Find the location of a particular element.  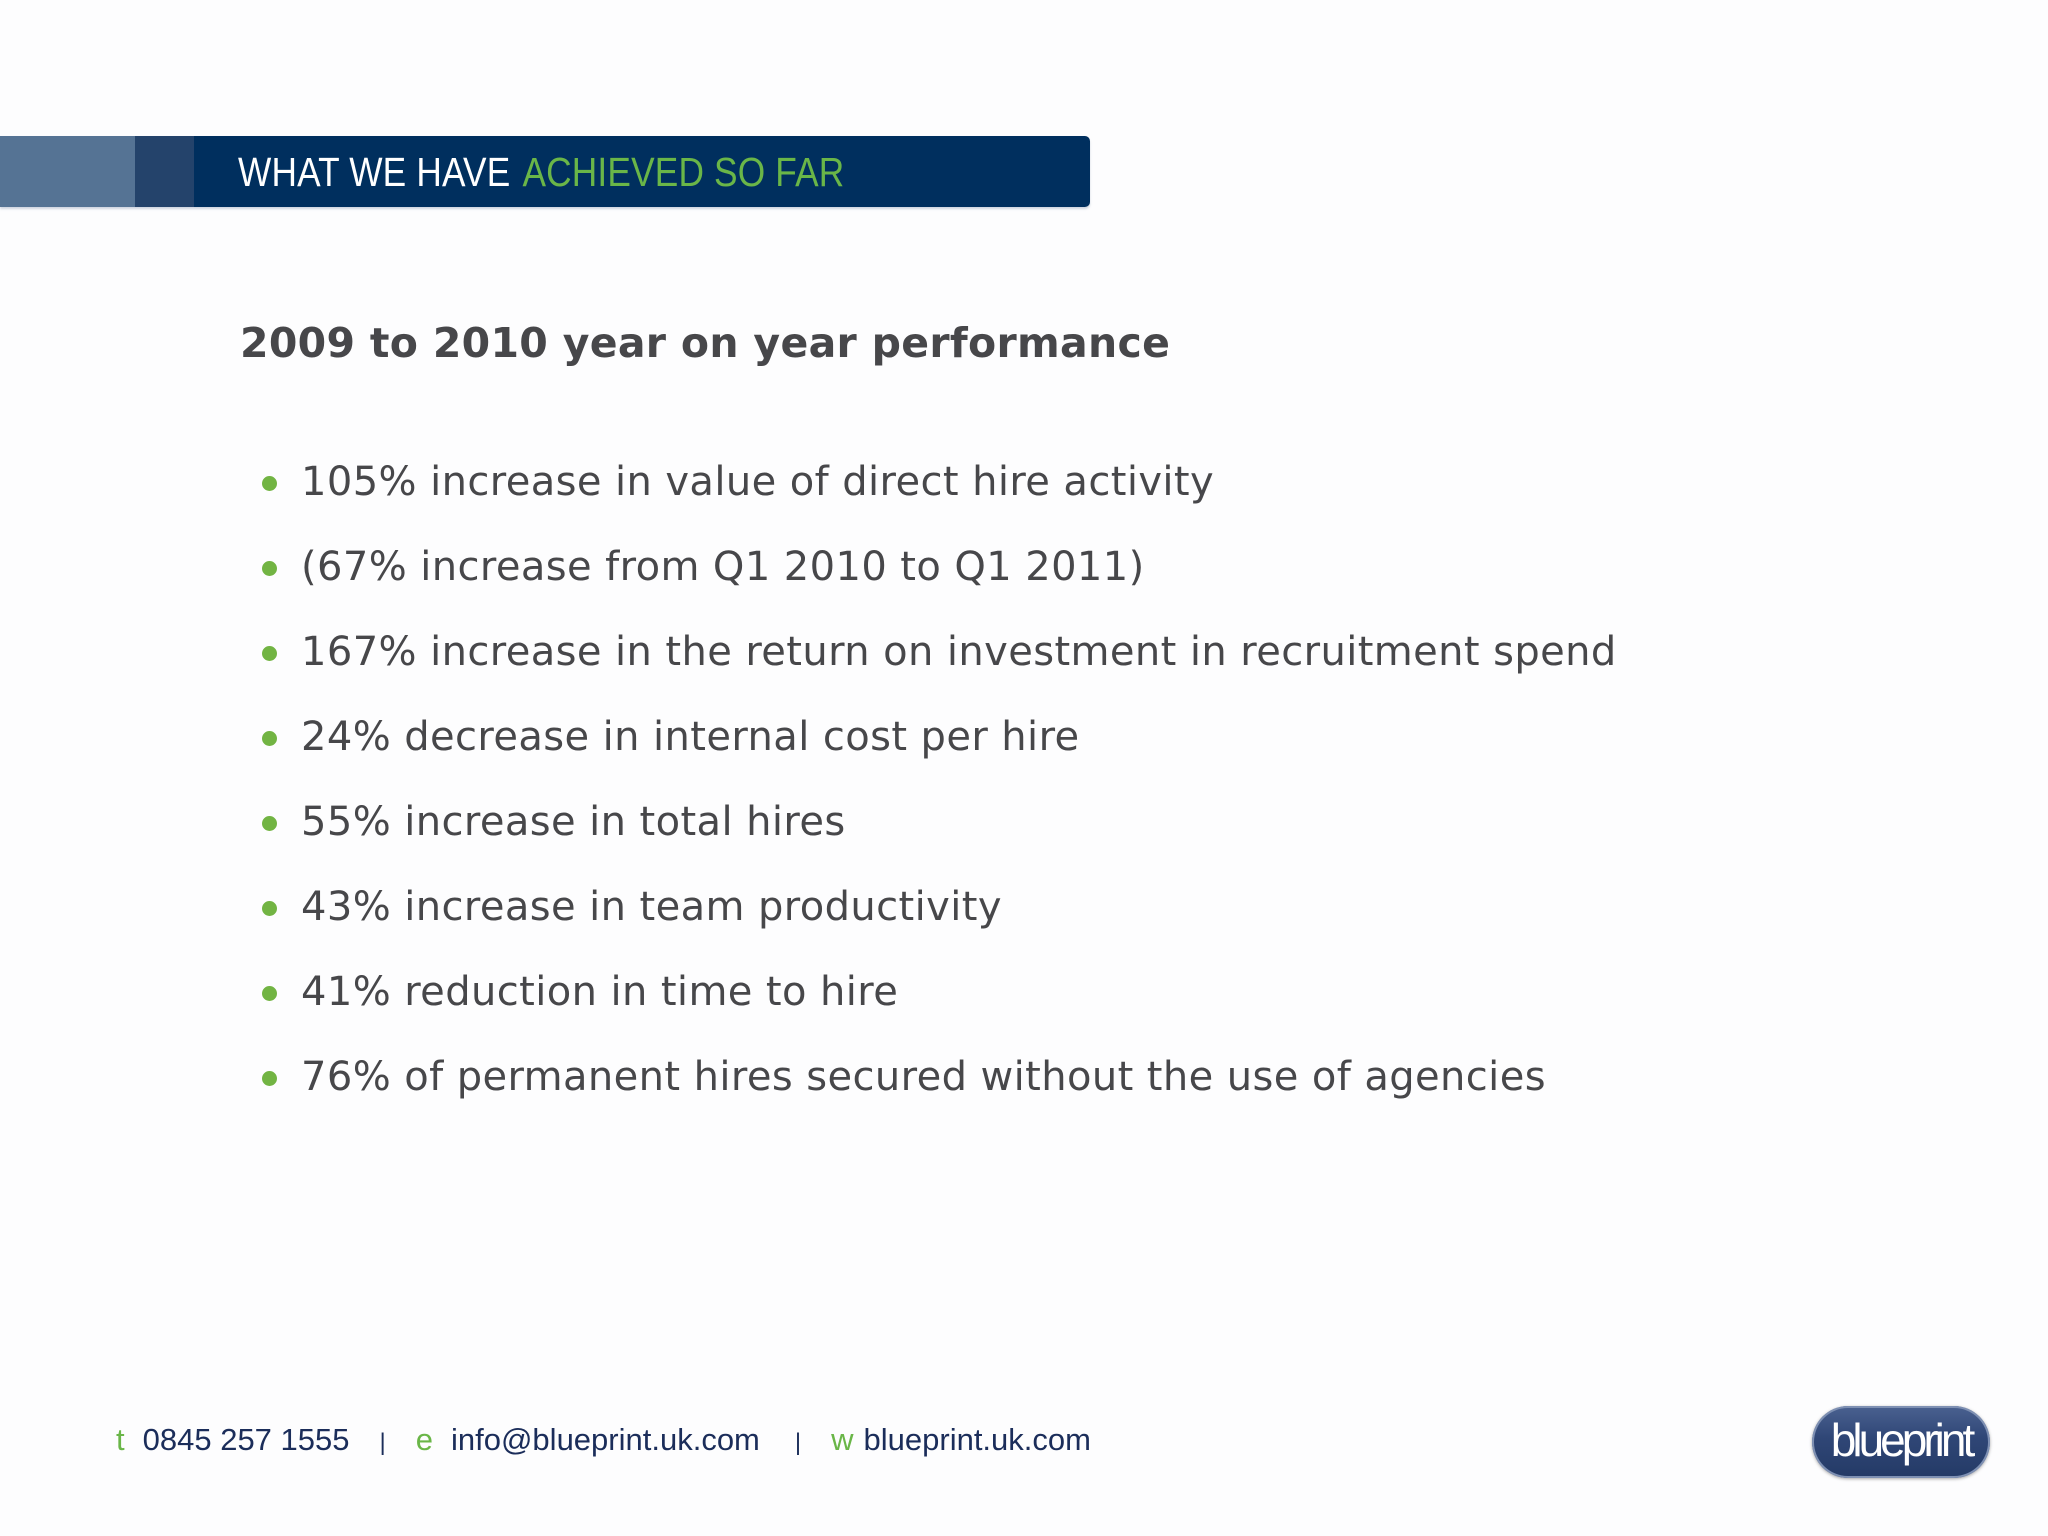

list-item-text: 43% increase in team productivity is located at coordinates (651, 907).